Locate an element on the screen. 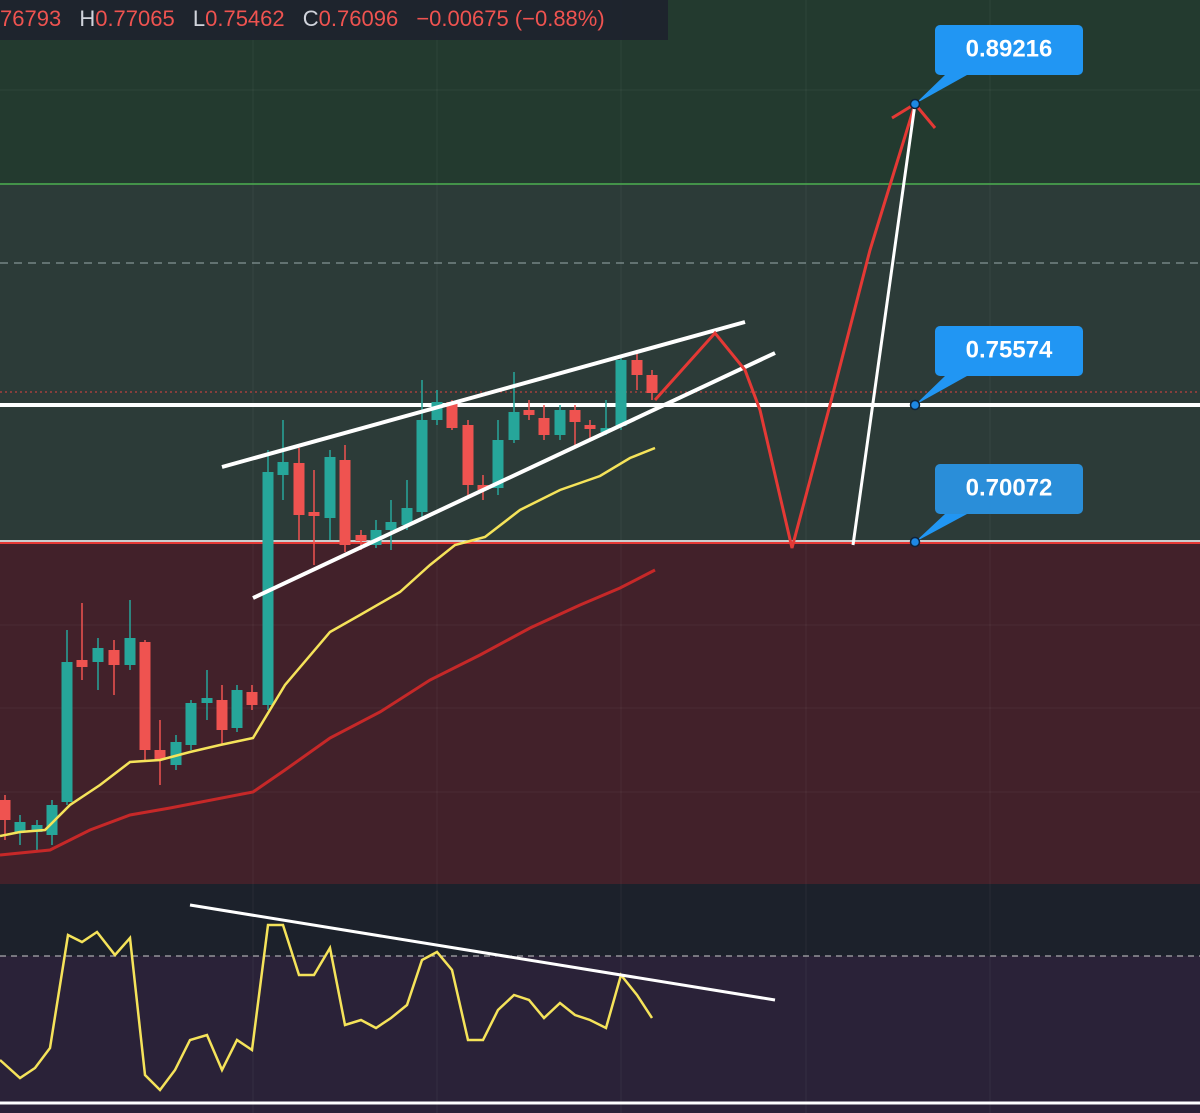 This screenshot has width=1200, height=1113. low: 0.75462 is located at coordinates (245, 18).